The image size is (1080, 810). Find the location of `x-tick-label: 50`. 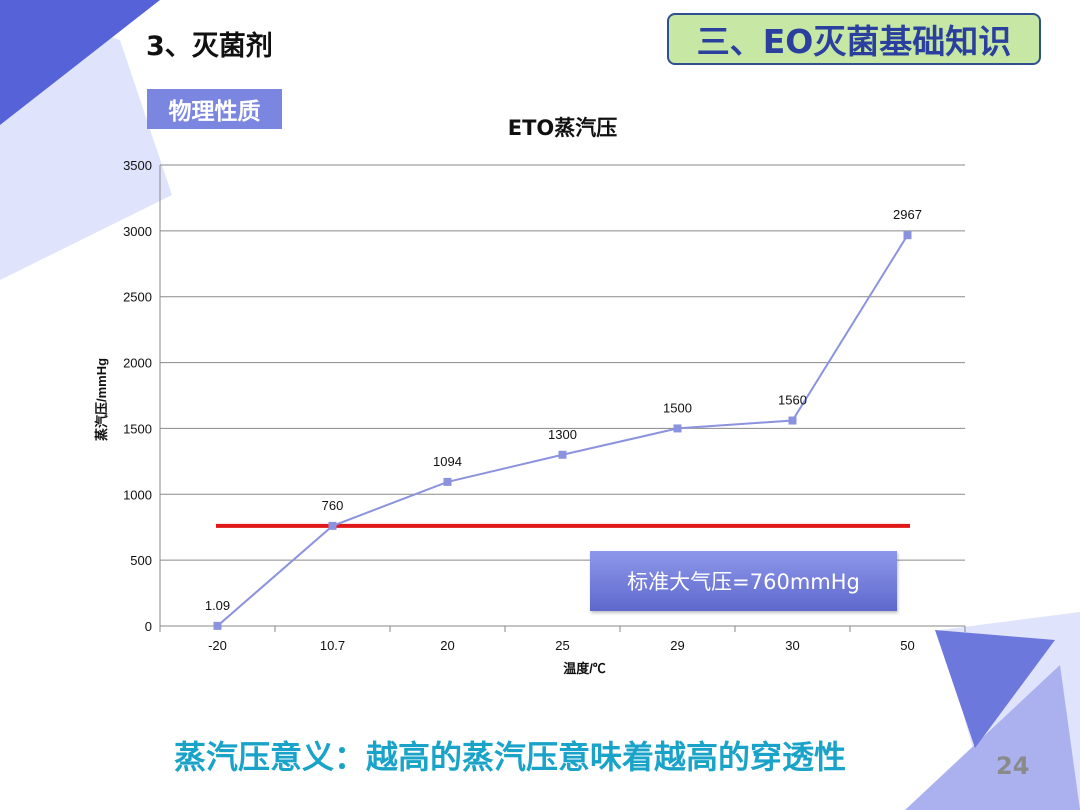

x-tick-label: 50 is located at coordinates (907, 645).